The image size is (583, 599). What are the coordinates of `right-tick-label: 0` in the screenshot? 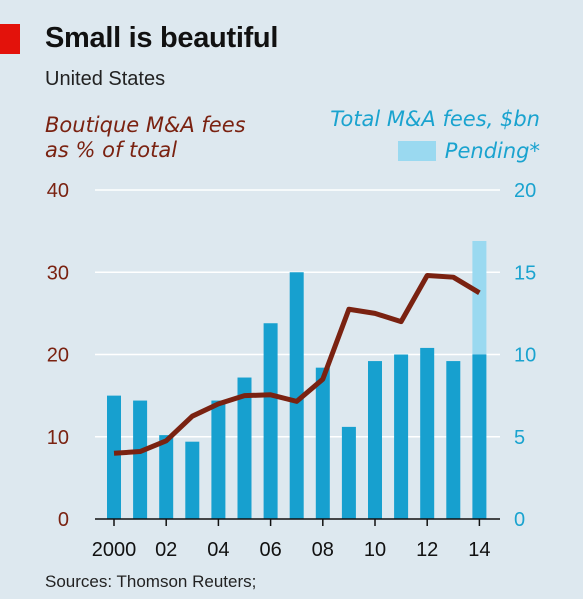 It's located at (519, 520).